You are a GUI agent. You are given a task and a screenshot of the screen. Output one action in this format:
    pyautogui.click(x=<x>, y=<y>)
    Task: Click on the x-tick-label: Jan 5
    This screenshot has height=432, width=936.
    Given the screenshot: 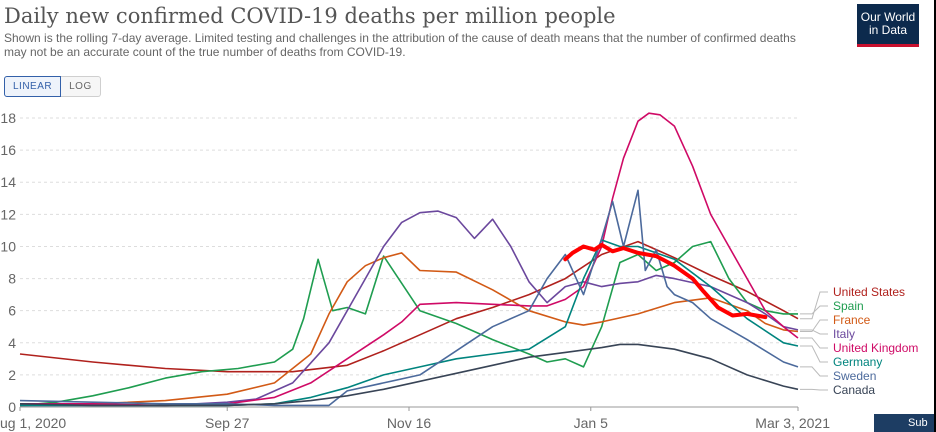 What is the action you would take?
    pyautogui.click(x=591, y=423)
    